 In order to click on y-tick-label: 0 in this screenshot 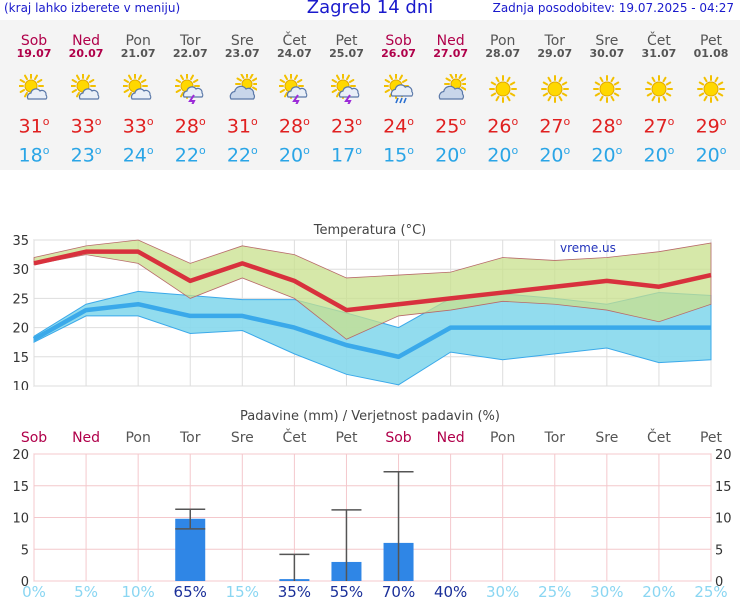, I will do `click(25, 582)`.